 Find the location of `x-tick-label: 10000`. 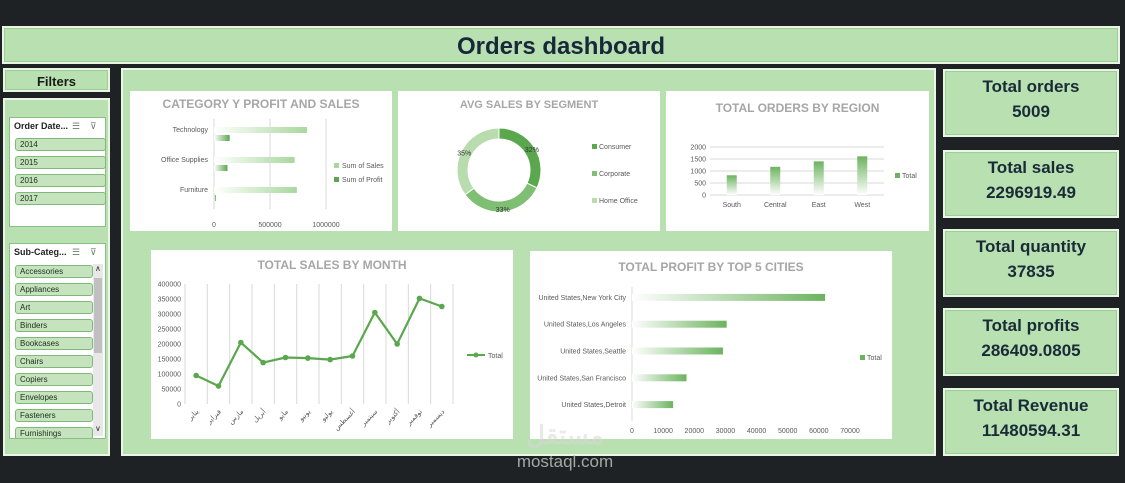

x-tick-label: 10000 is located at coordinates (663, 431).